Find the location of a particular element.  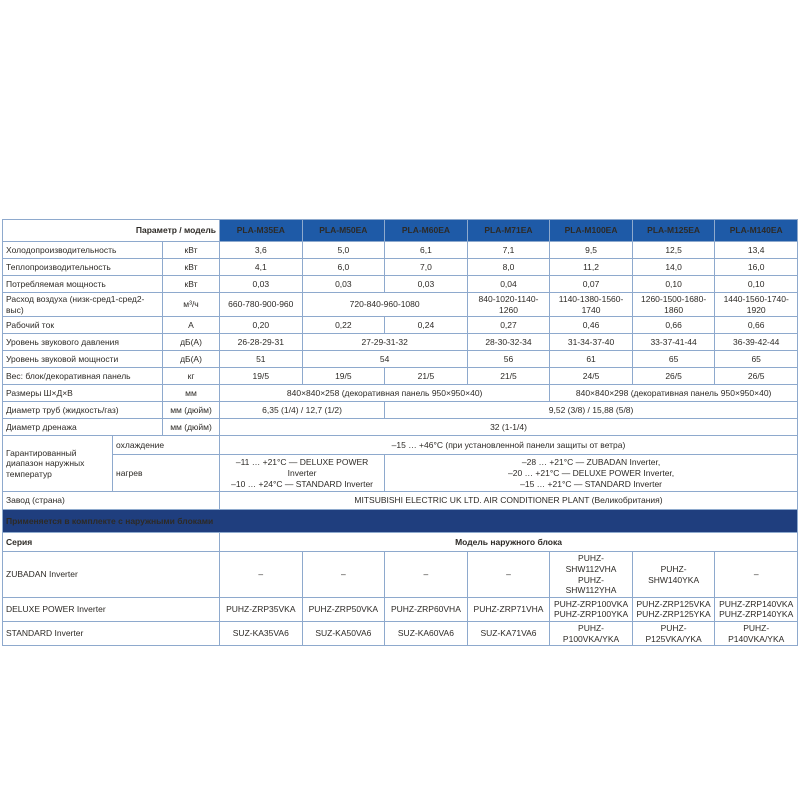

param-label: Диаметр дренажа is located at coordinates (82, 427).